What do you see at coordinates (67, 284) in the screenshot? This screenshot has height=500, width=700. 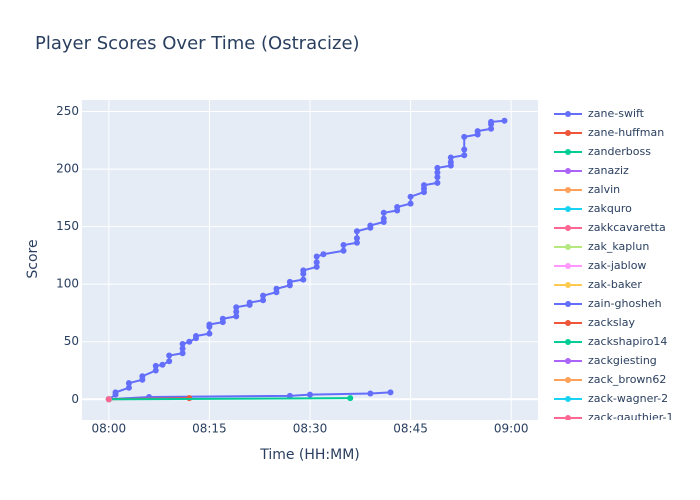 I see `y-tick-label: 100` at bounding box center [67, 284].